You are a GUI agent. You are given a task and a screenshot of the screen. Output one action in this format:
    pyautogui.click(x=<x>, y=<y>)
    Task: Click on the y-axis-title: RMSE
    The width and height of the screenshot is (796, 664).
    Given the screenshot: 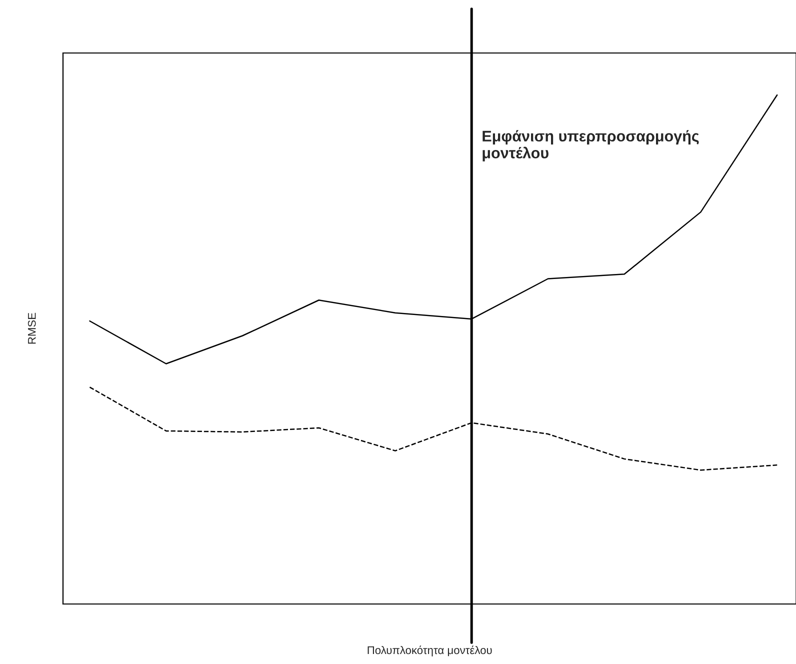 What is the action you would take?
    pyautogui.click(x=32, y=328)
    